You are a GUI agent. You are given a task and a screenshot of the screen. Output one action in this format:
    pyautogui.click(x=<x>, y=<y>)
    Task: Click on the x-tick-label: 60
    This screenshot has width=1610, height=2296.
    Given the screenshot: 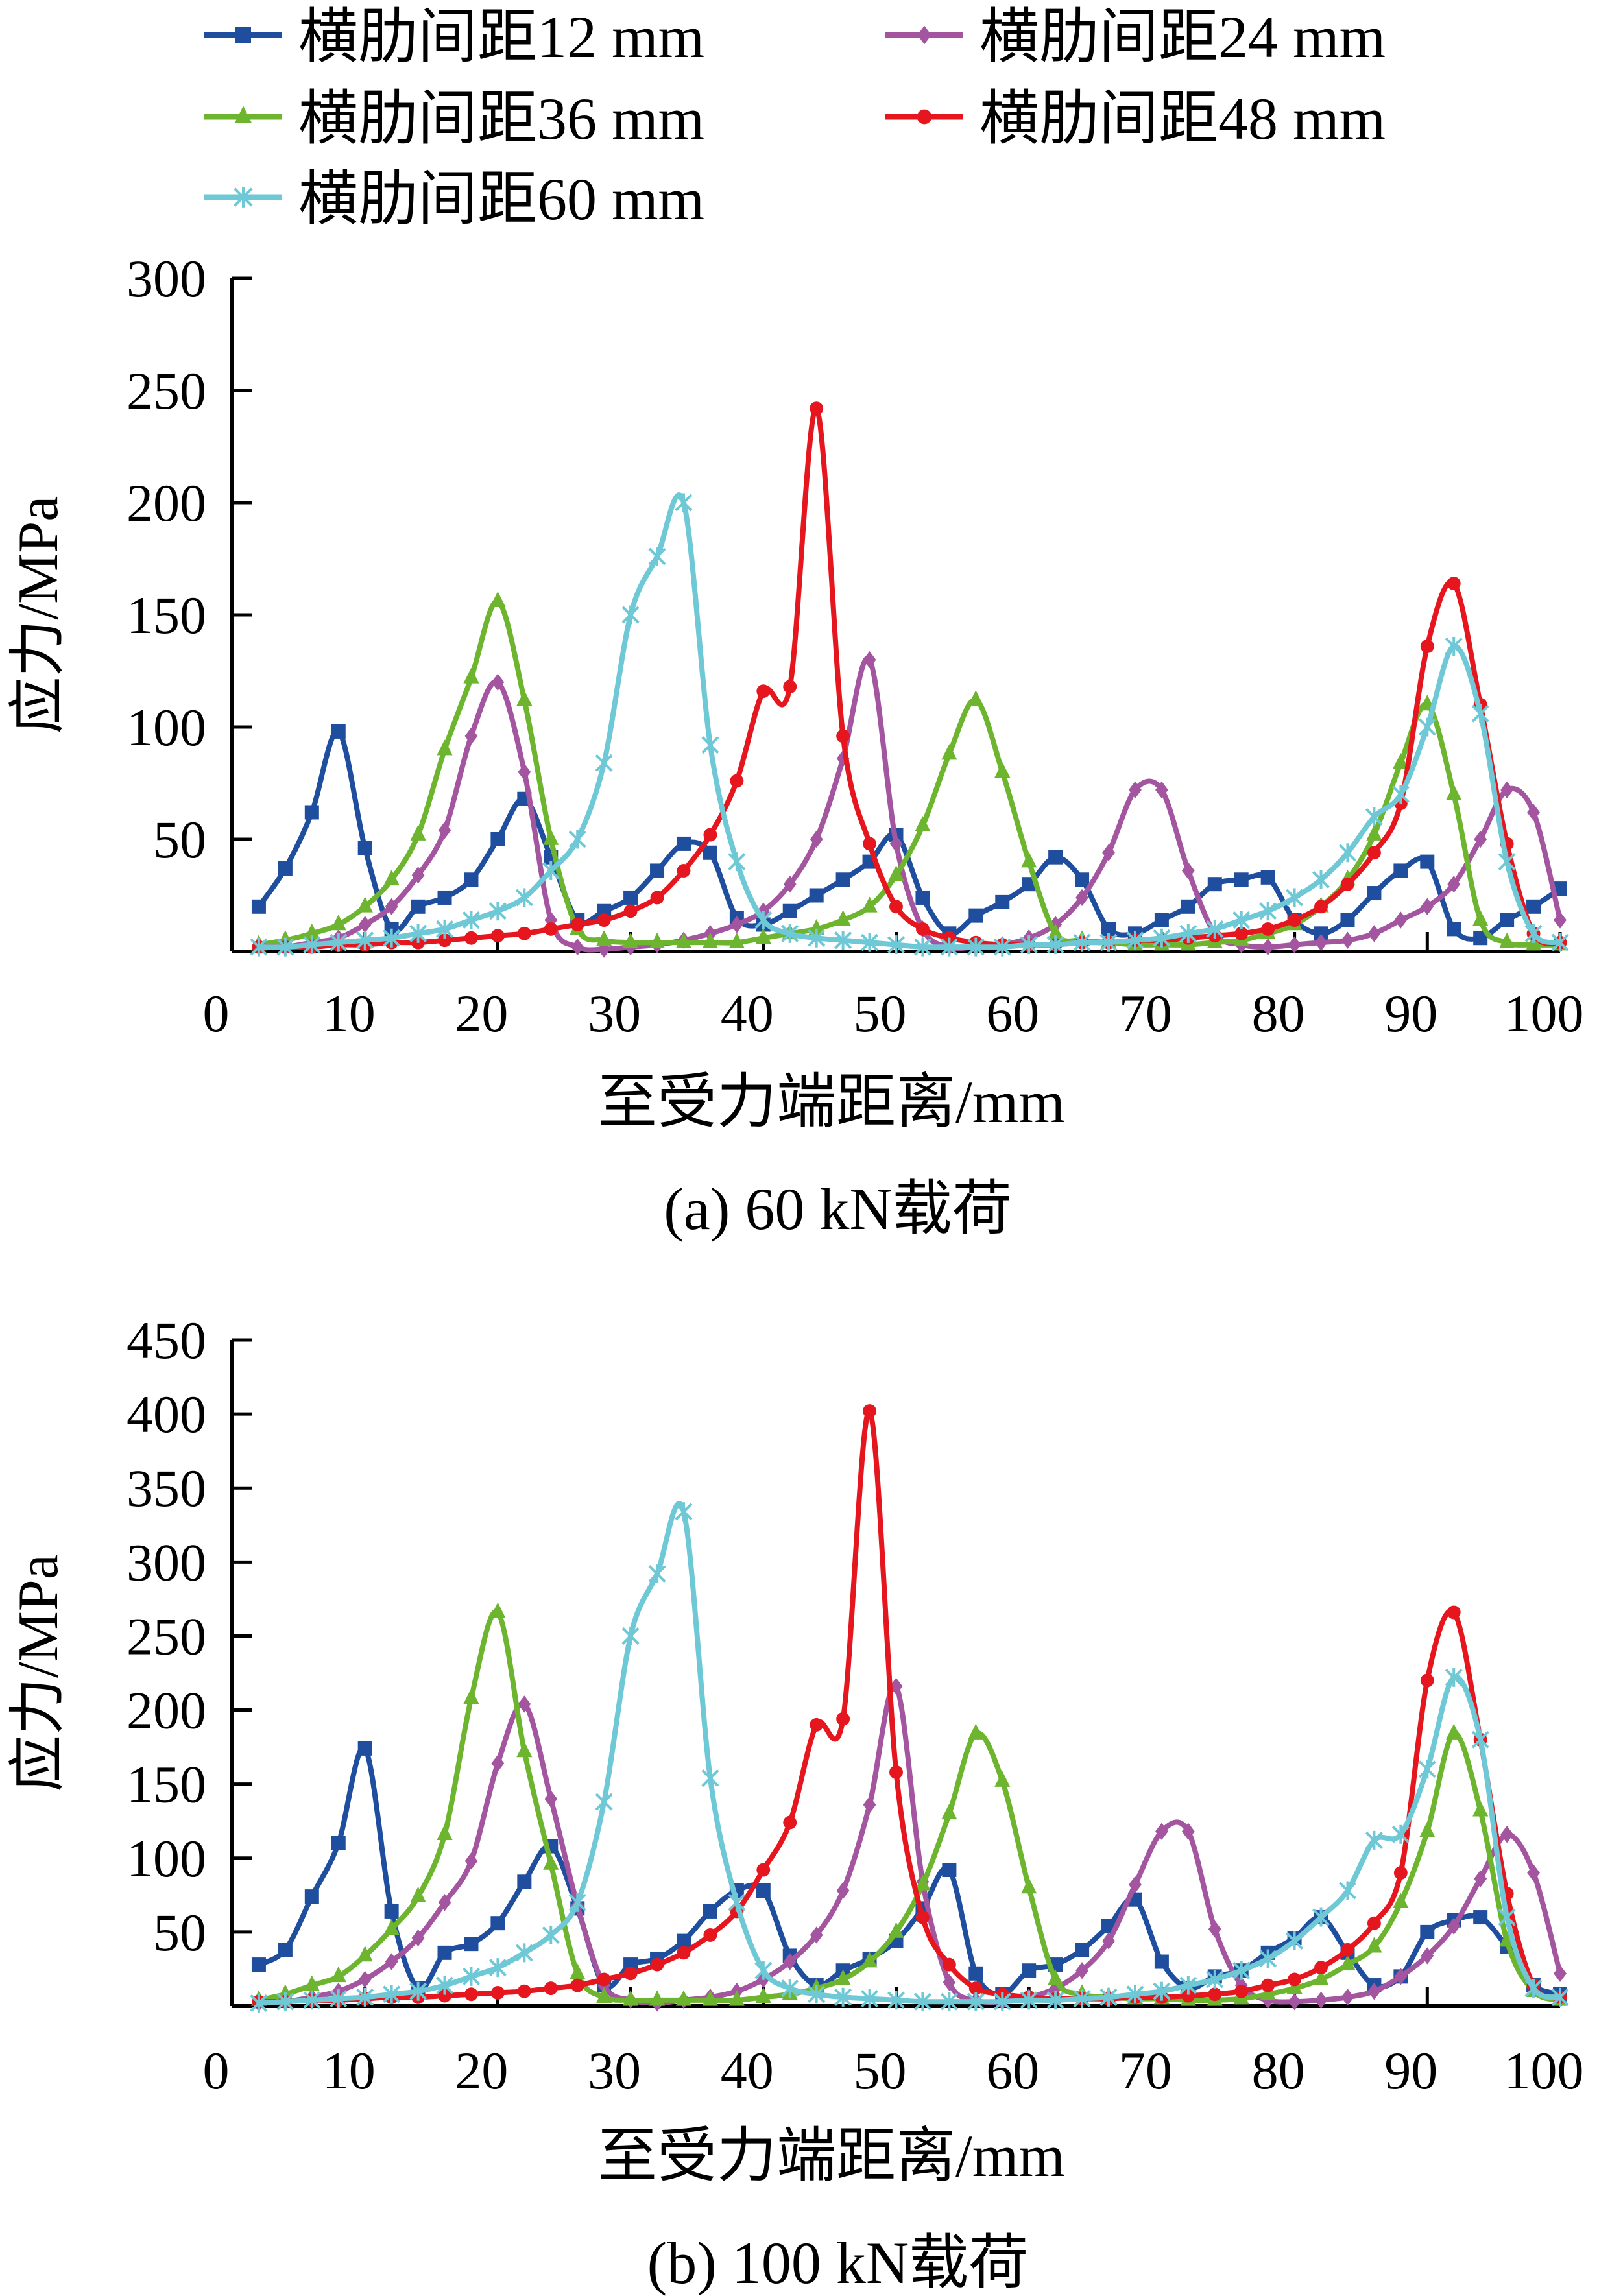 What is the action you would take?
    pyautogui.click(x=1012, y=2070)
    